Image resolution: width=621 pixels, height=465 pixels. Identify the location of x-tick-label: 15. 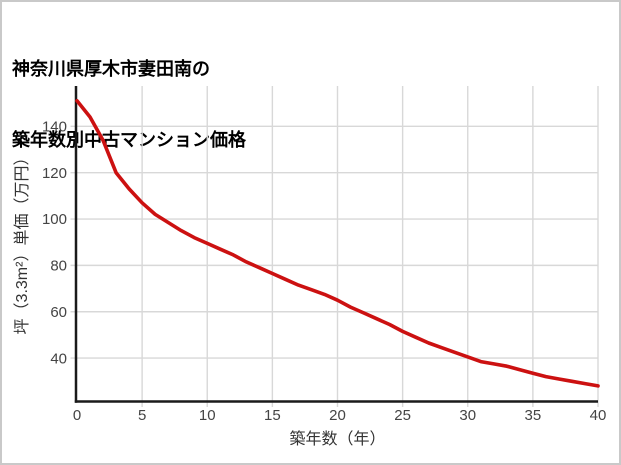
(272, 415).